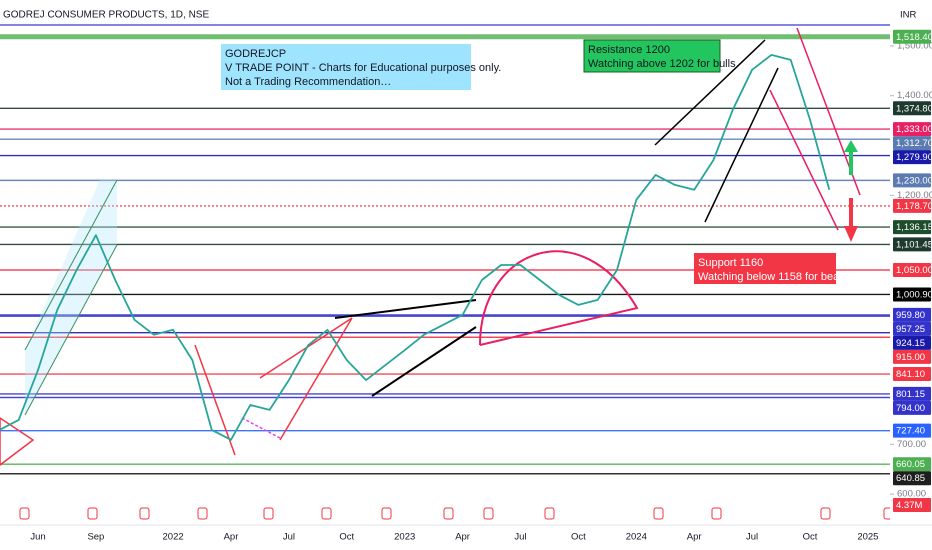  I want to click on level-label: 841.10, so click(910, 374).